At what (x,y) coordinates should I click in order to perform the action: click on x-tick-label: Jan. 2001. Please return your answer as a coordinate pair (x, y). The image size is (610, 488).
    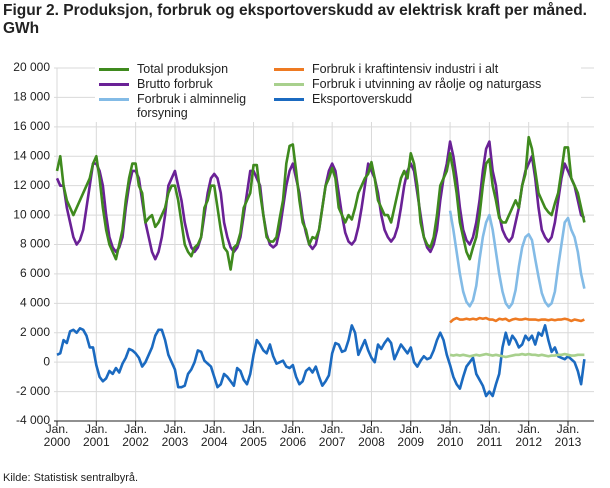
    Looking at the image, I should click on (96, 435).